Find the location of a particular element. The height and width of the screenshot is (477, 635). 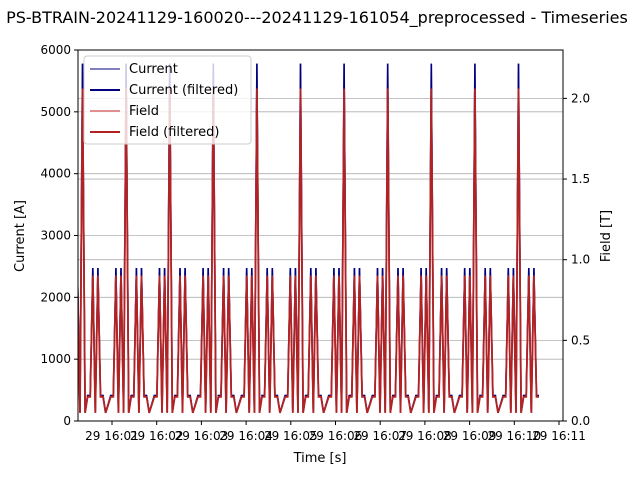

x-axis-label: Time [s] is located at coordinates (320, 458).